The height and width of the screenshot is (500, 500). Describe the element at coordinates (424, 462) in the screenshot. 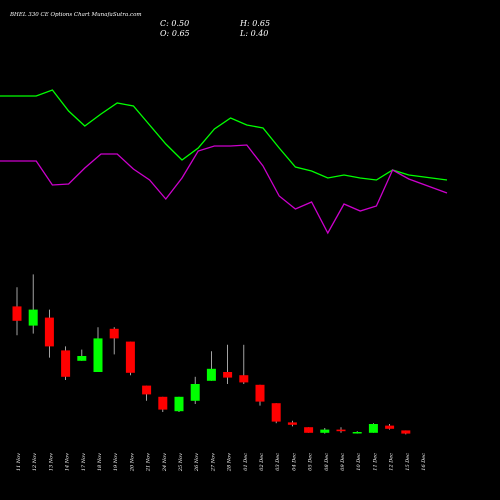

I see `date-tick-label: 16 Dec` at that location.